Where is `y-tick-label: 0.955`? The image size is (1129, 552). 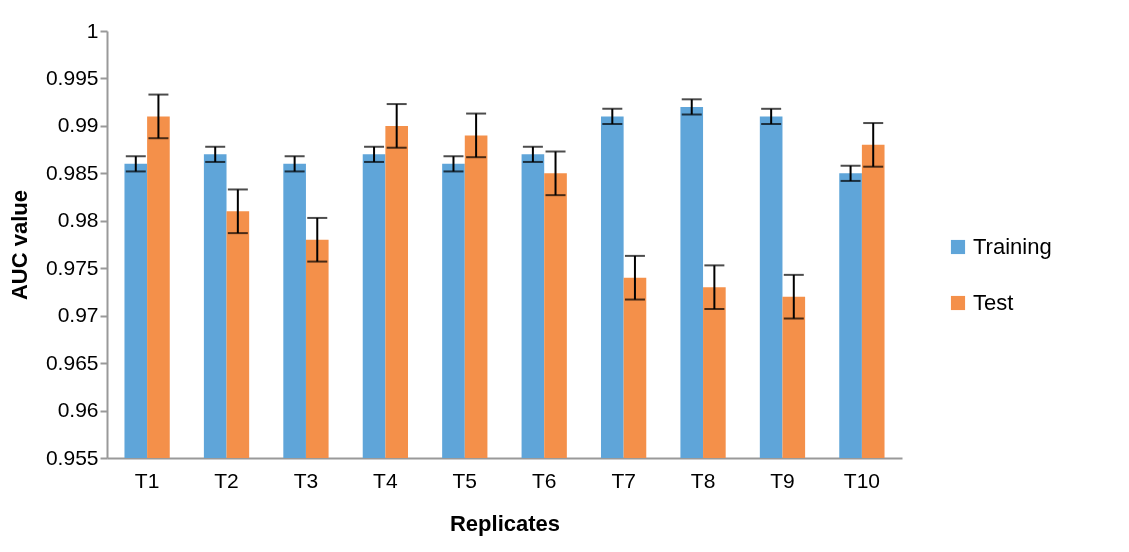
y-tick-label: 0.955 is located at coordinates (72, 457).